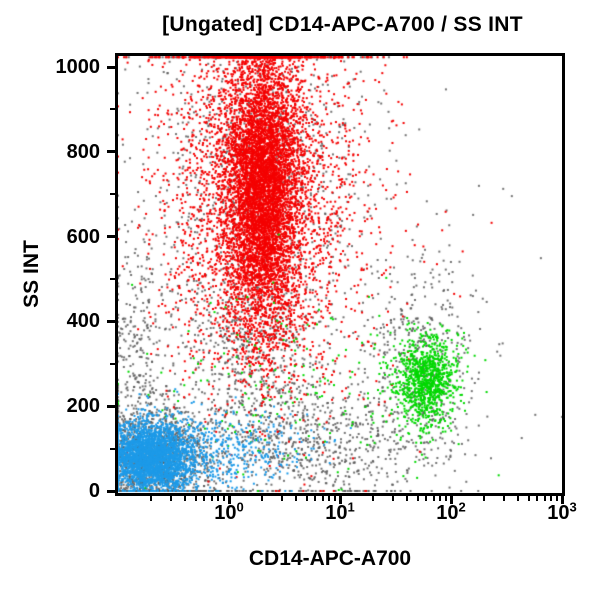  What do you see at coordinates (83, 406) in the screenshot?
I see `y-tick-label: 200` at bounding box center [83, 406].